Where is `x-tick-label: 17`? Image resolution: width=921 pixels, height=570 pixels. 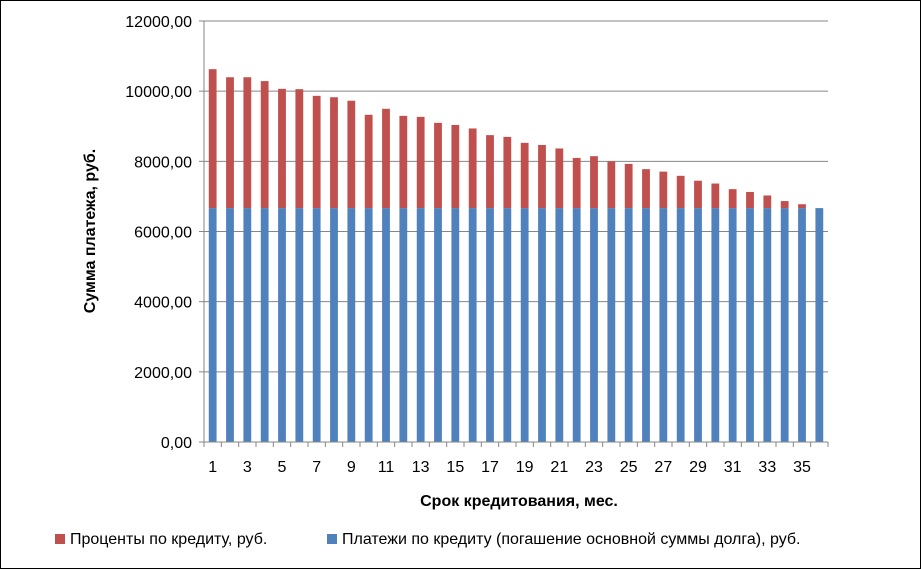 x-tick-label: 17 is located at coordinates (490, 467).